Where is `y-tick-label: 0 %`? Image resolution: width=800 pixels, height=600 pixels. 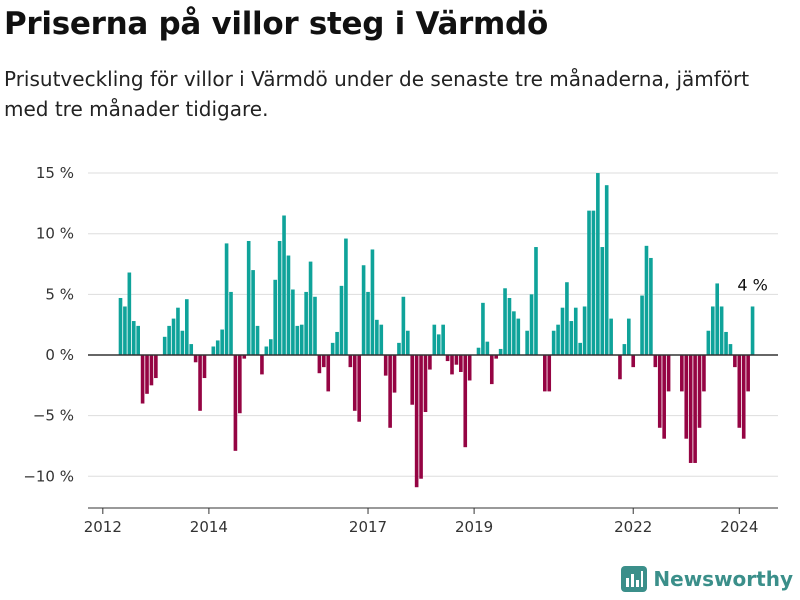 y-tick-label: 0 % is located at coordinates (59, 355).